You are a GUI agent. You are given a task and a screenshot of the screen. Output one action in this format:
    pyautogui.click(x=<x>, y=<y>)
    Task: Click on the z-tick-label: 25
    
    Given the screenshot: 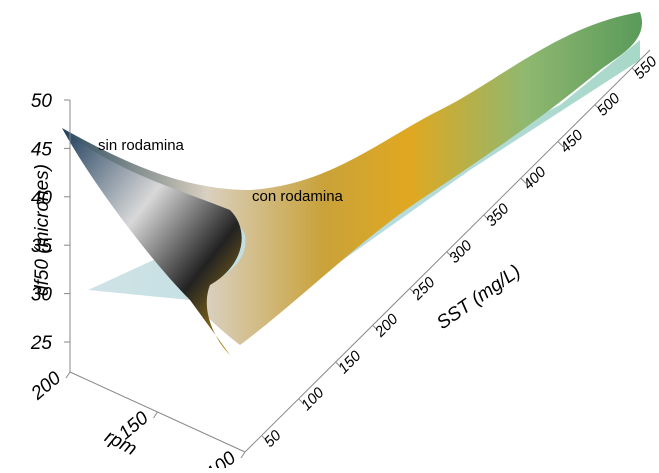 What is the action you would take?
    pyautogui.click(x=41, y=343)
    